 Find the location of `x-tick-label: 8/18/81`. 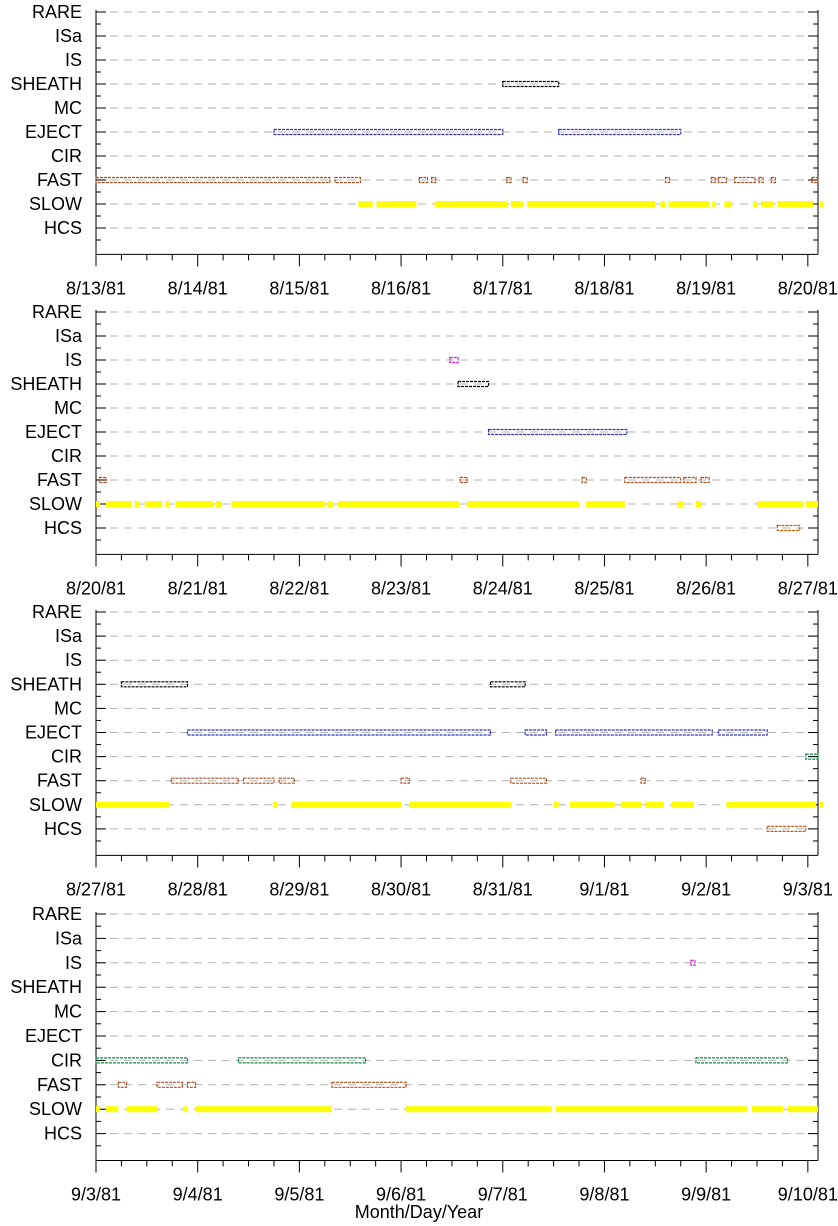

x-tick-label: 8/18/81 is located at coordinates (604, 288).